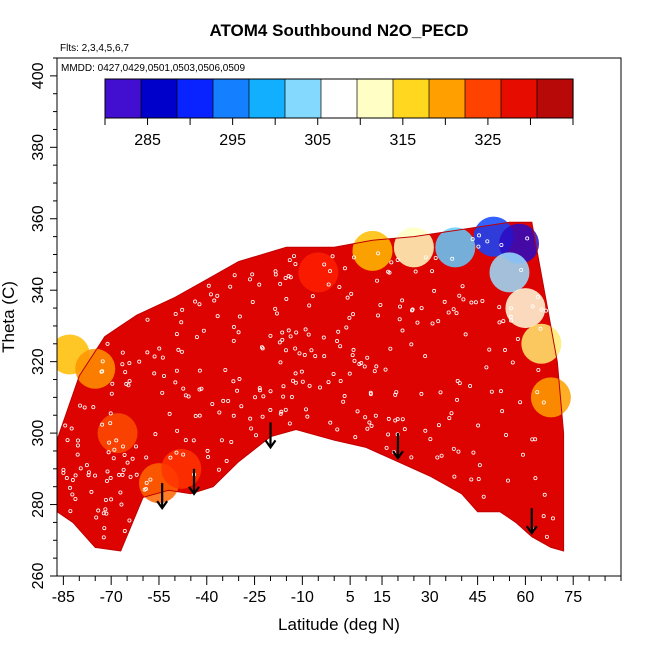  I want to click on y-tick-label: 400, so click(38, 75).